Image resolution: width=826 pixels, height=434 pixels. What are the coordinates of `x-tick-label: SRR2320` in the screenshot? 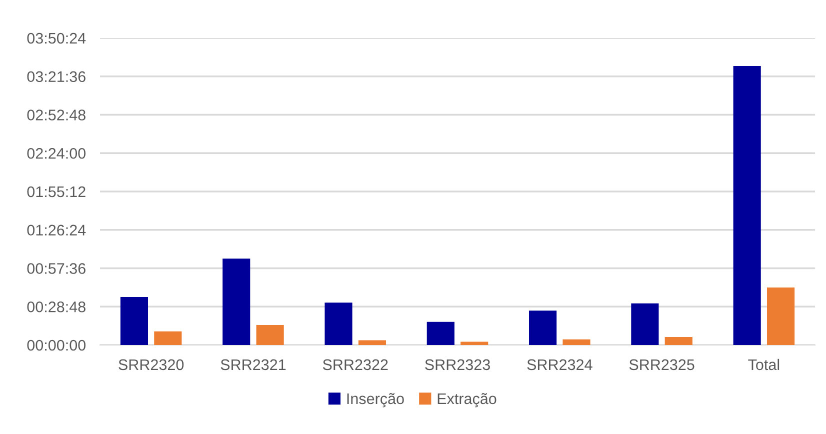 It's located at (151, 364).